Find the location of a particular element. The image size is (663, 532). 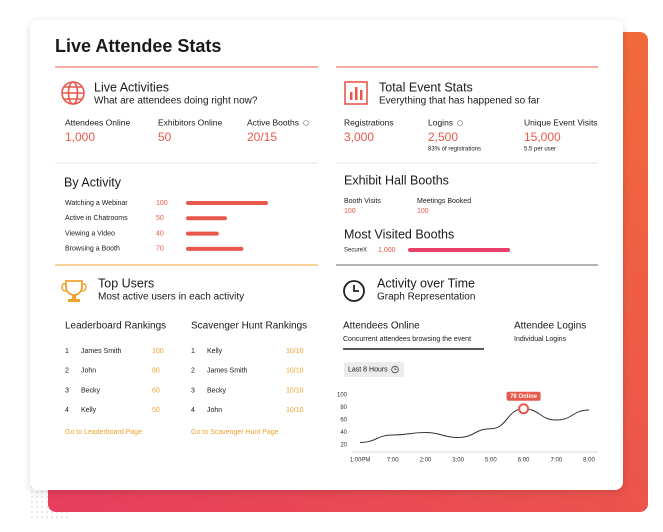

activity-label: Active in Chatrooms is located at coordinates (96, 218).